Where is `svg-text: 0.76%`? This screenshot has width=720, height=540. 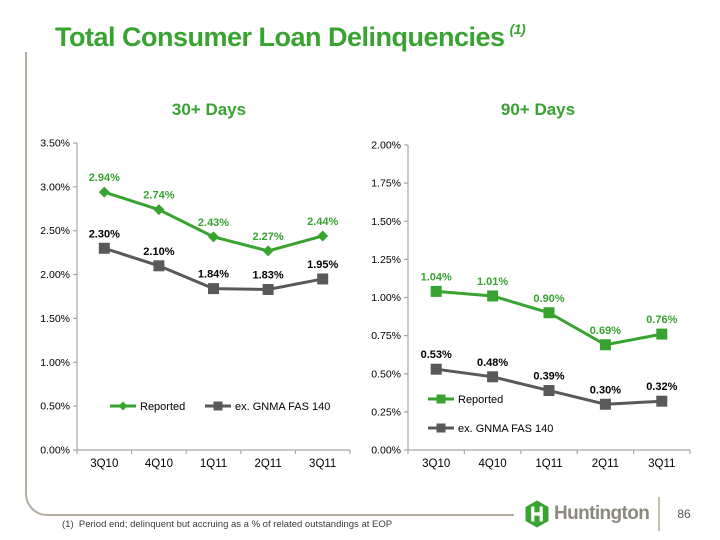
svg-text: 0.76% is located at coordinates (661, 320).